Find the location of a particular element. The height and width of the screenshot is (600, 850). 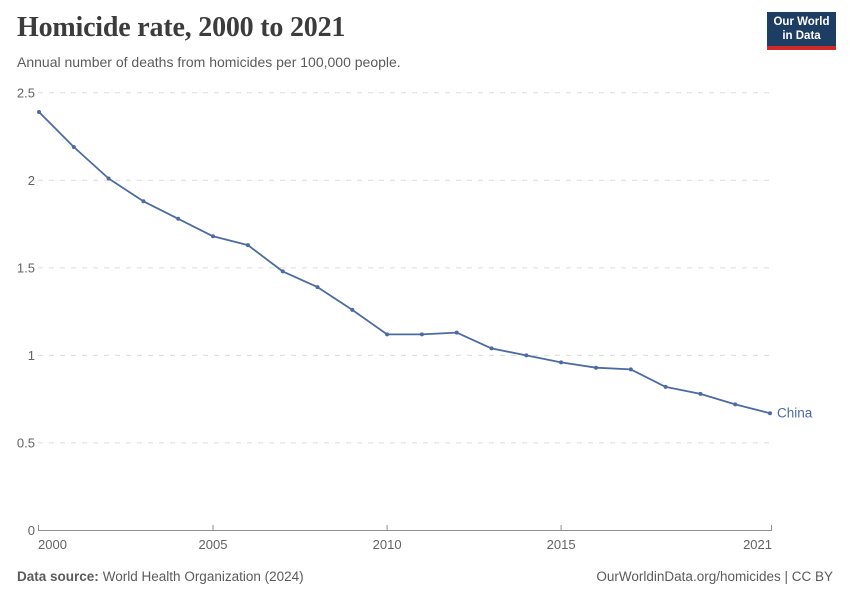

chart-title: Homicide rate, 2000 to 2021 is located at coordinates (181, 27).